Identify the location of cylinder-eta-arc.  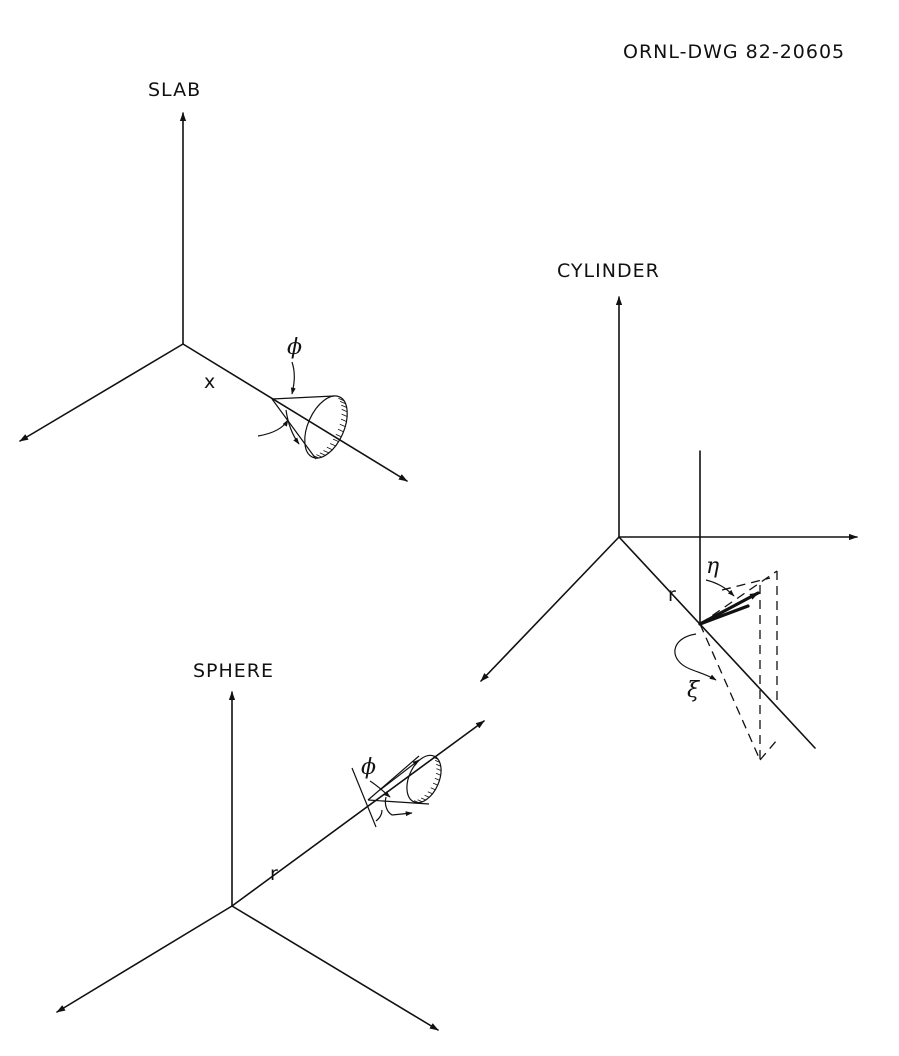
(720, 588).